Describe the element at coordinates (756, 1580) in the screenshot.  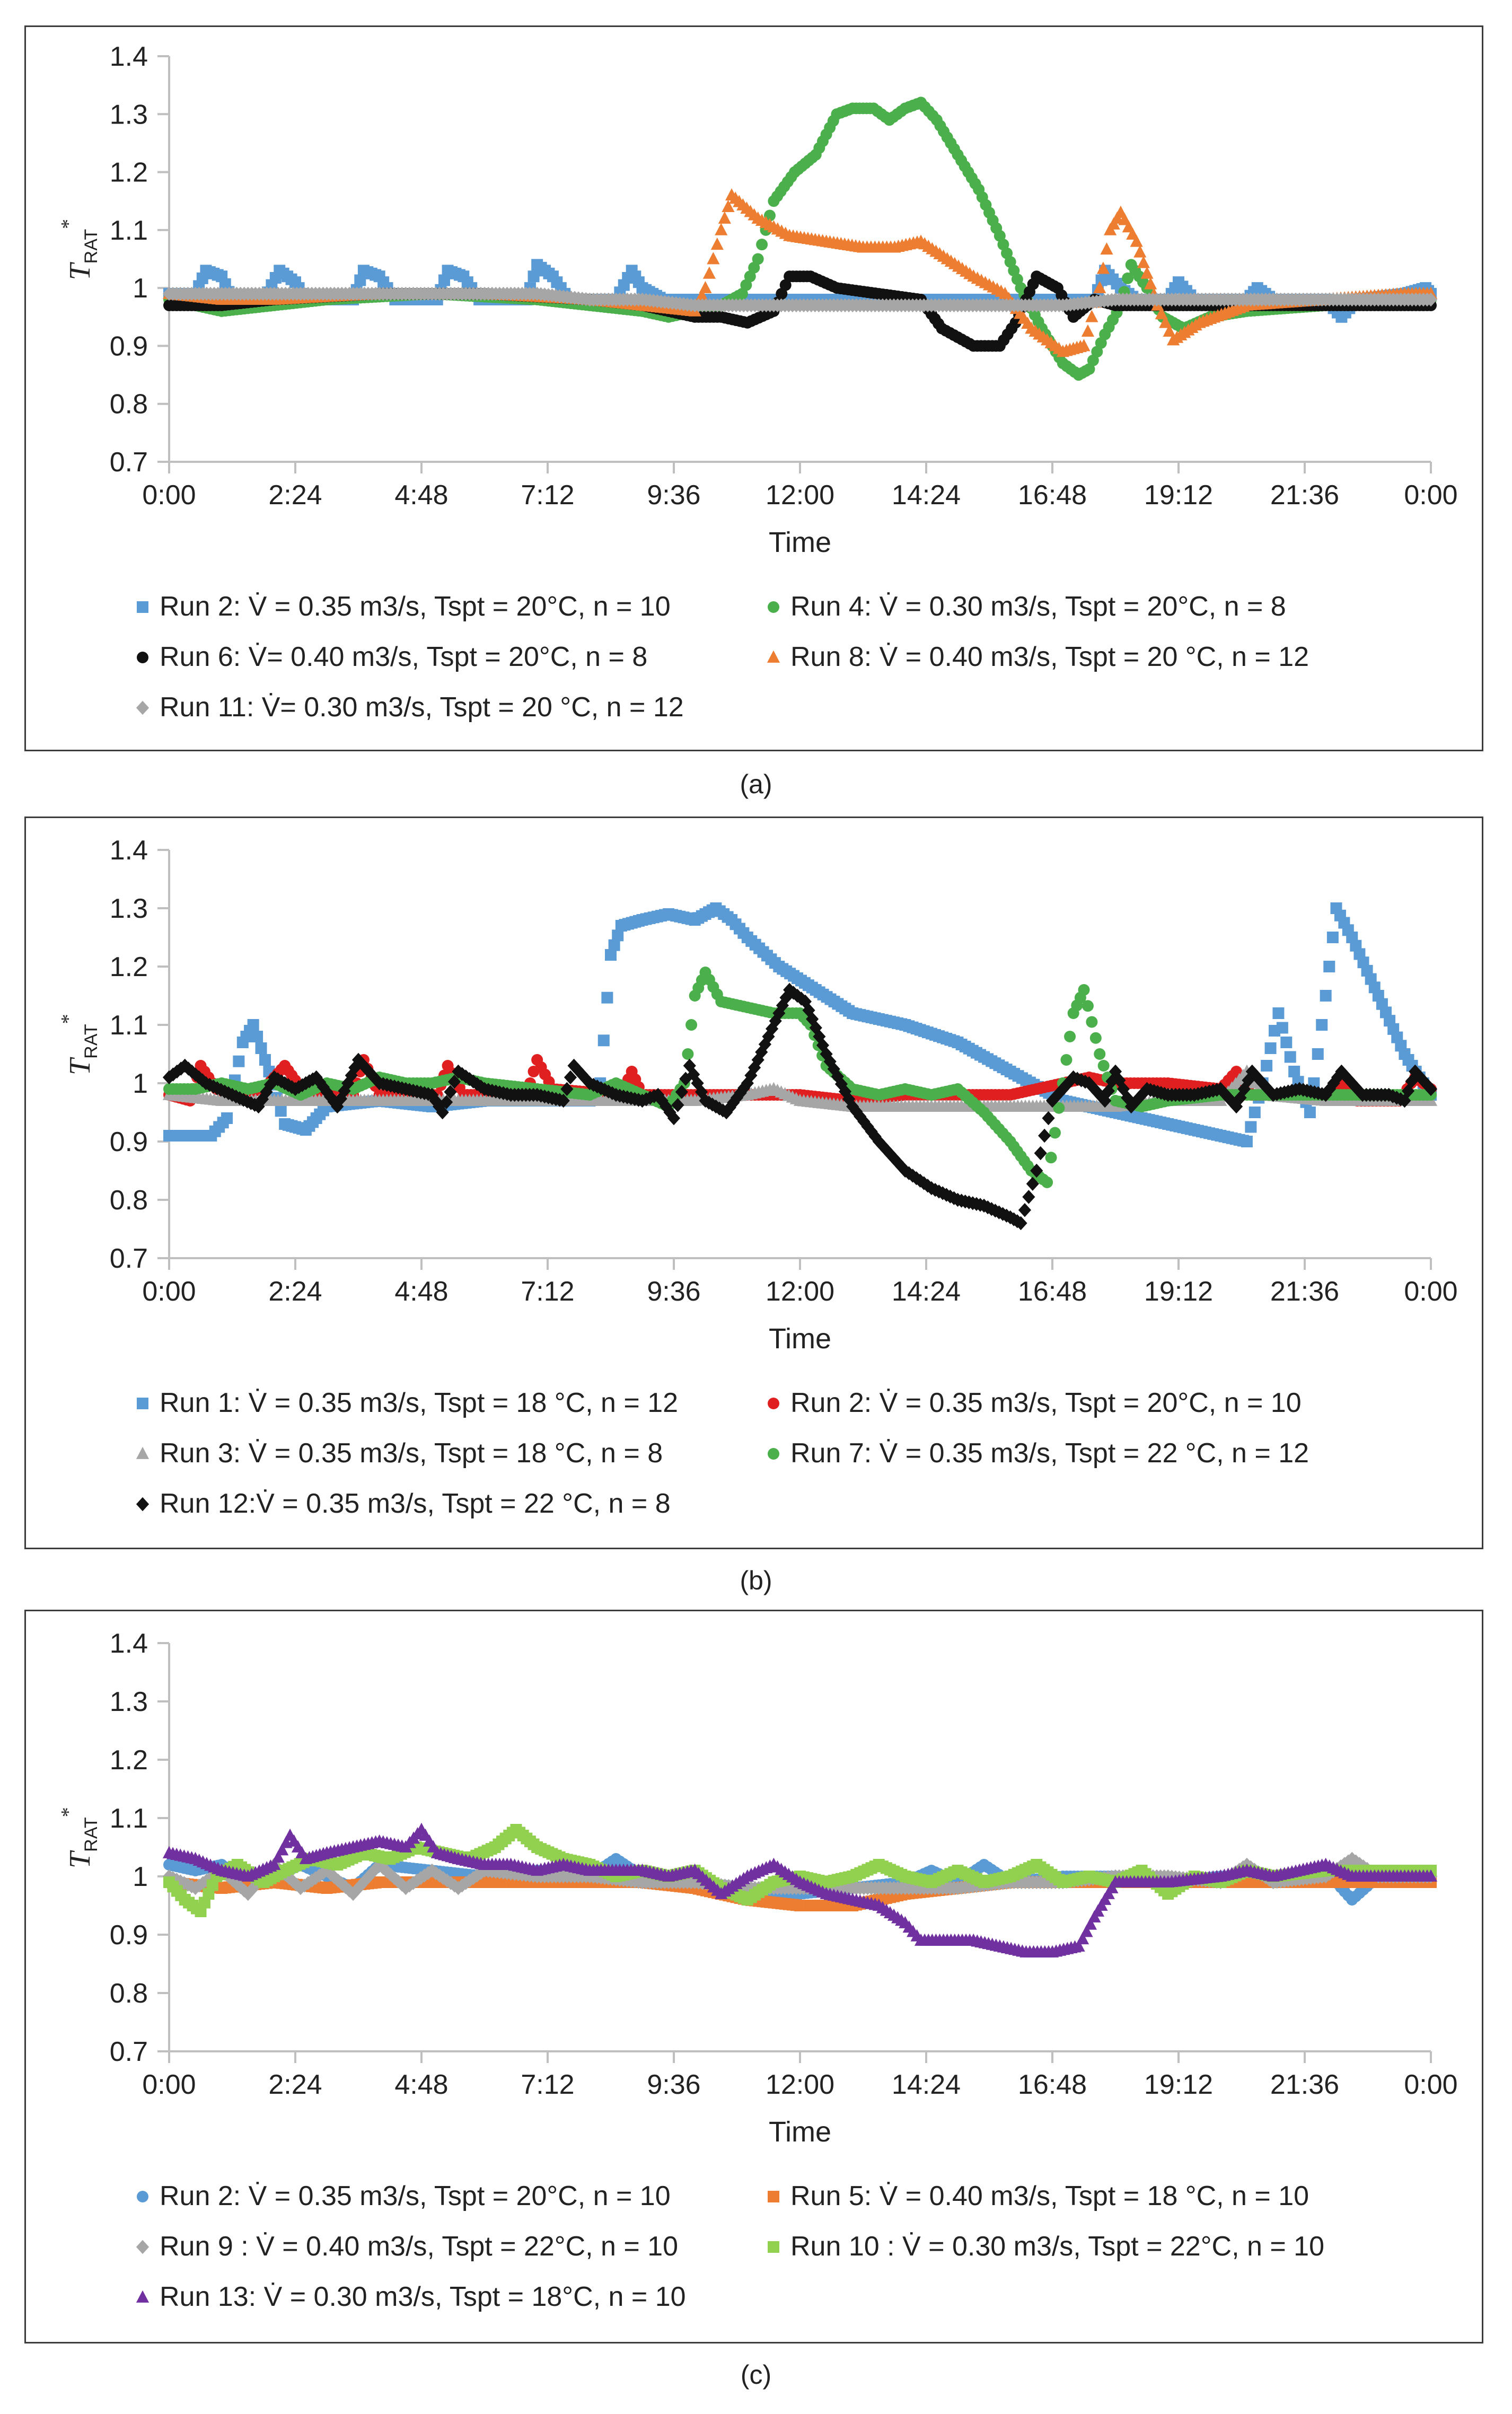
I see `panel-caption-b: (b)` at that location.